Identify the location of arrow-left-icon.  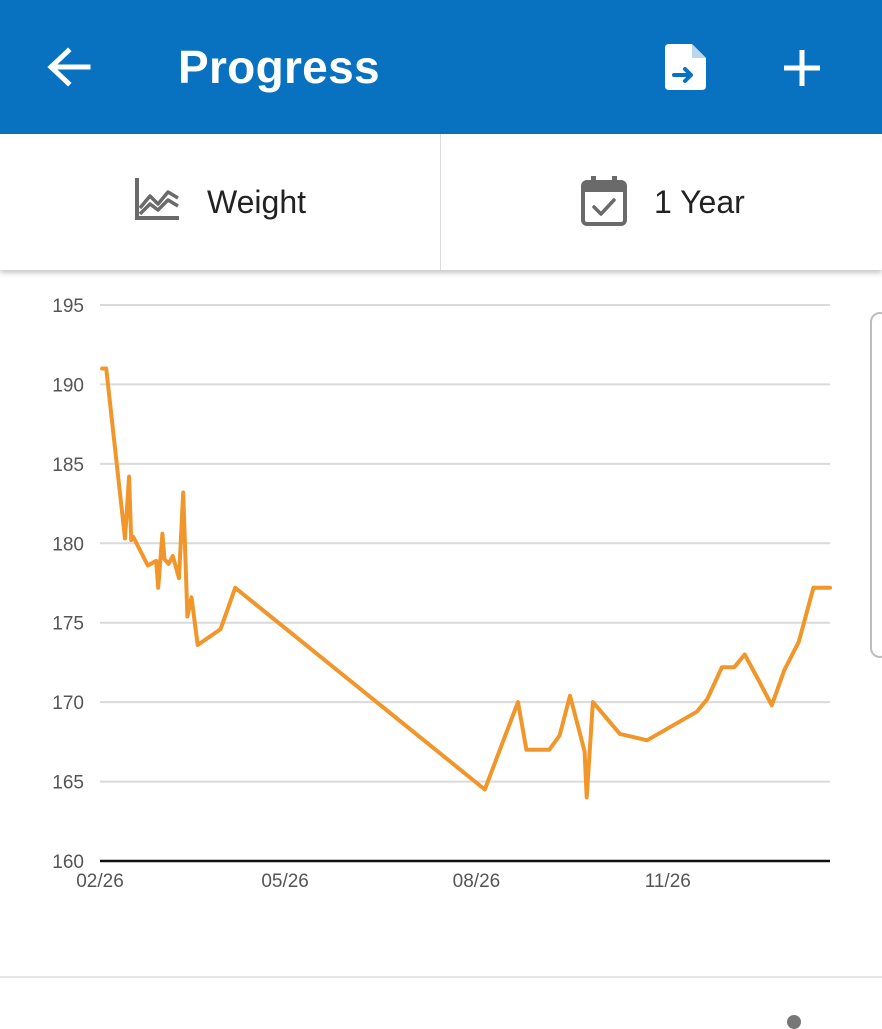
(69, 67).